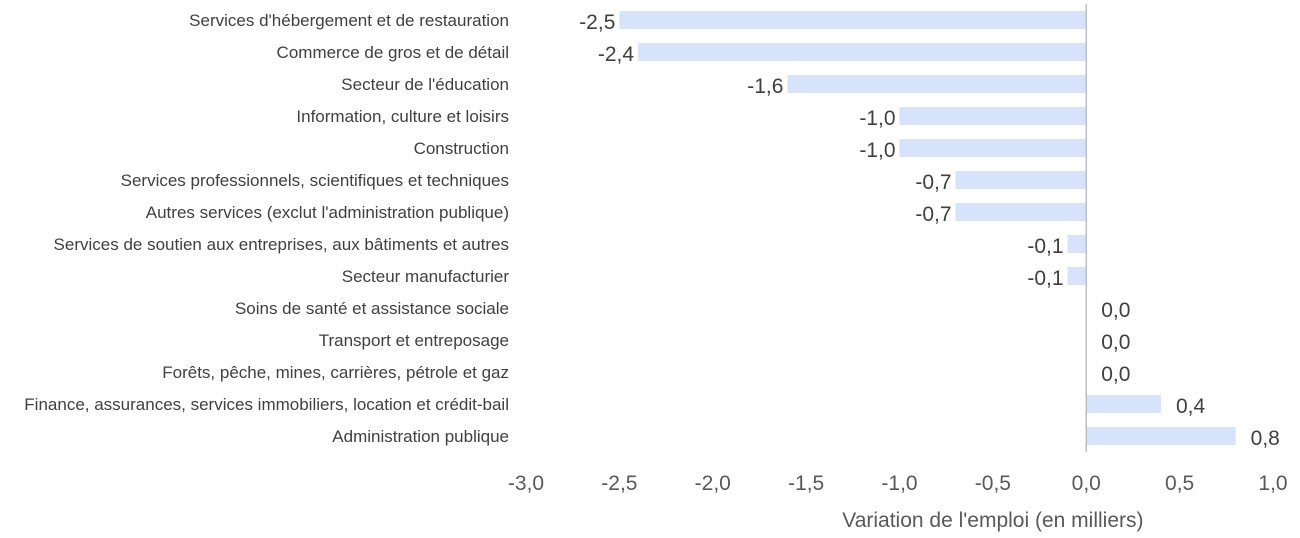  Describe the element at coordinates (616, 54) in the screenshot. I see `data-label: -2,4` at that location.